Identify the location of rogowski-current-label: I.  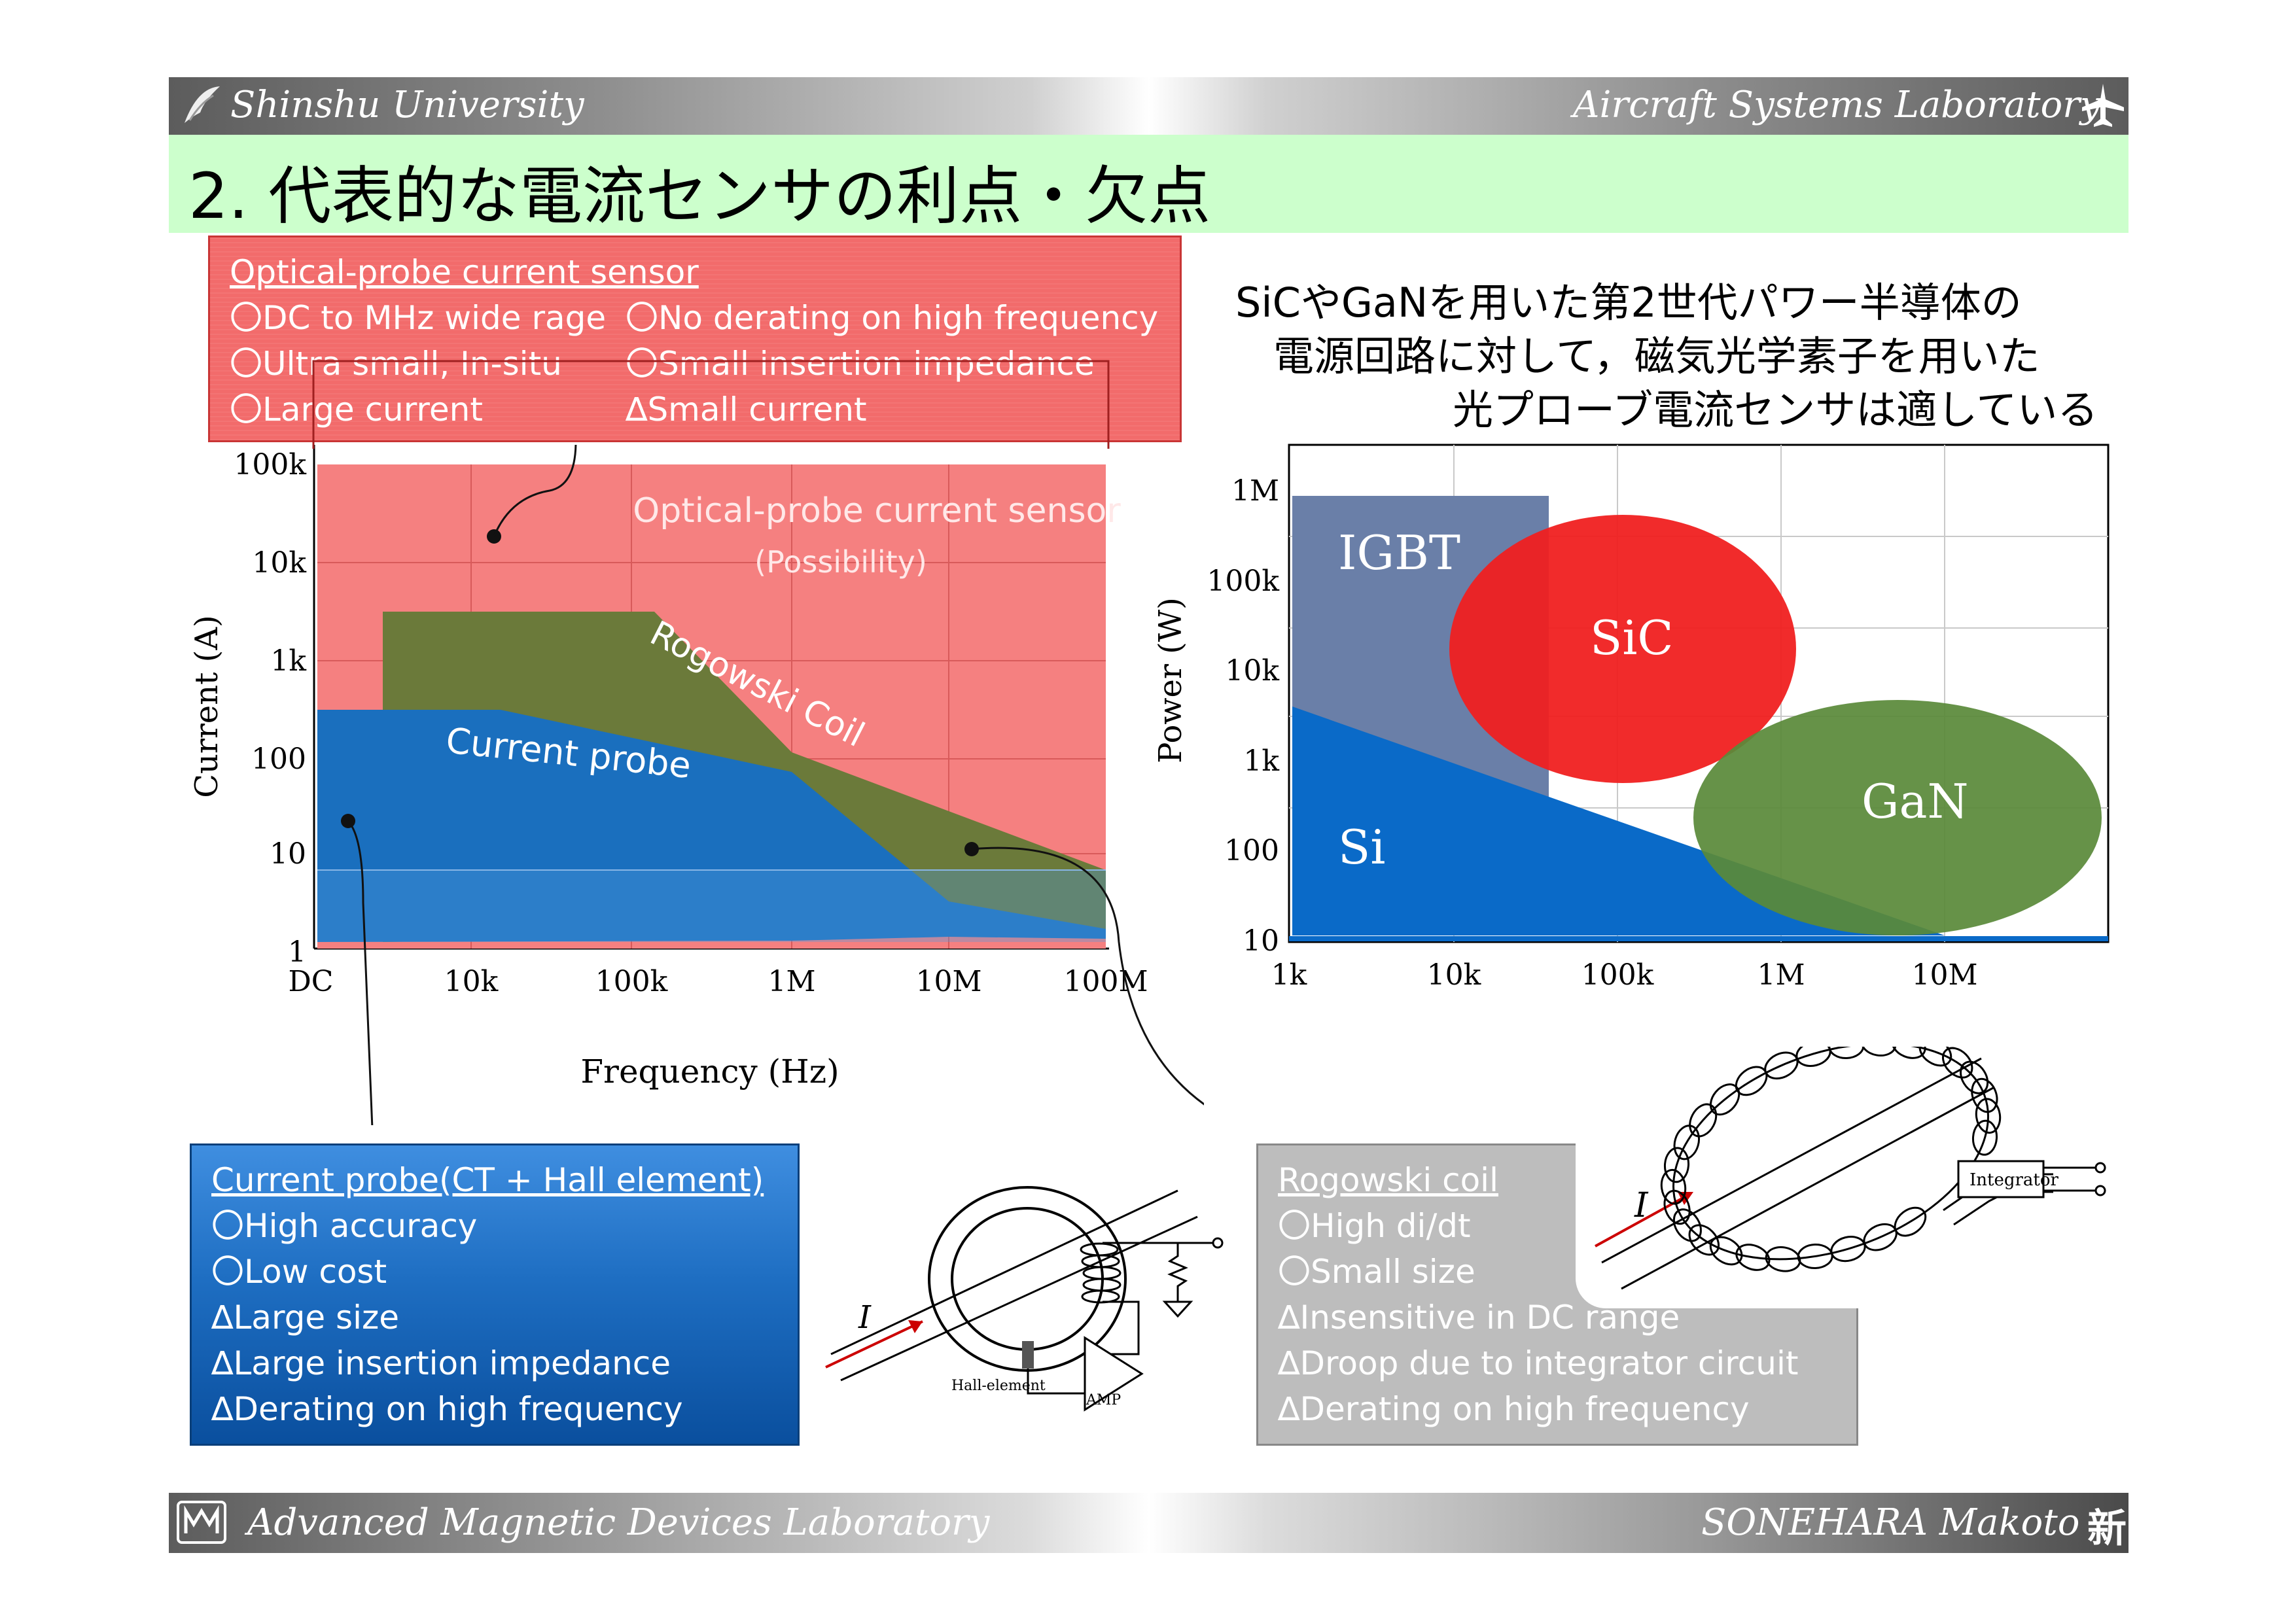
(1642, 1205).